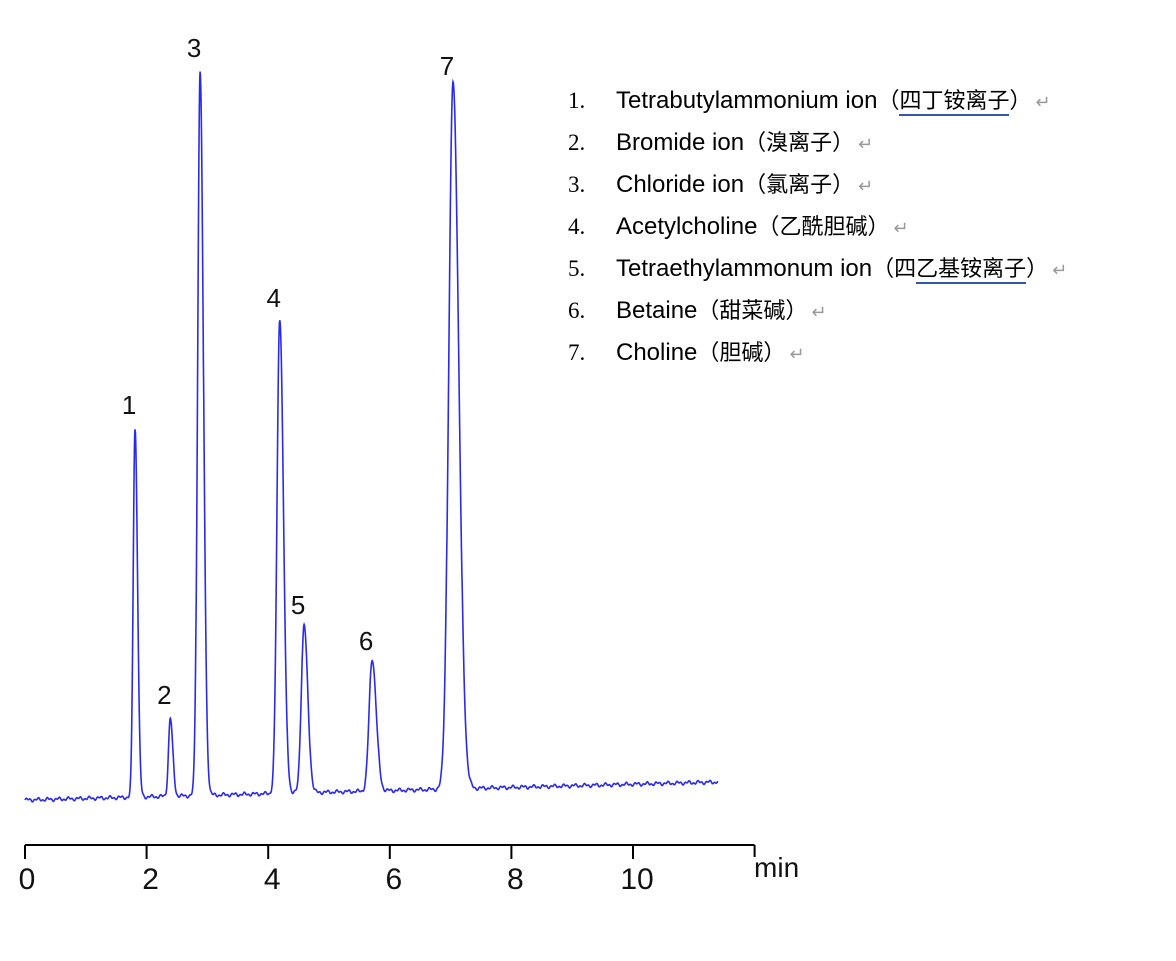 The height and width of the screenshot is (961, 1176). I want to click on peak-label: 3, so click(194, 48).